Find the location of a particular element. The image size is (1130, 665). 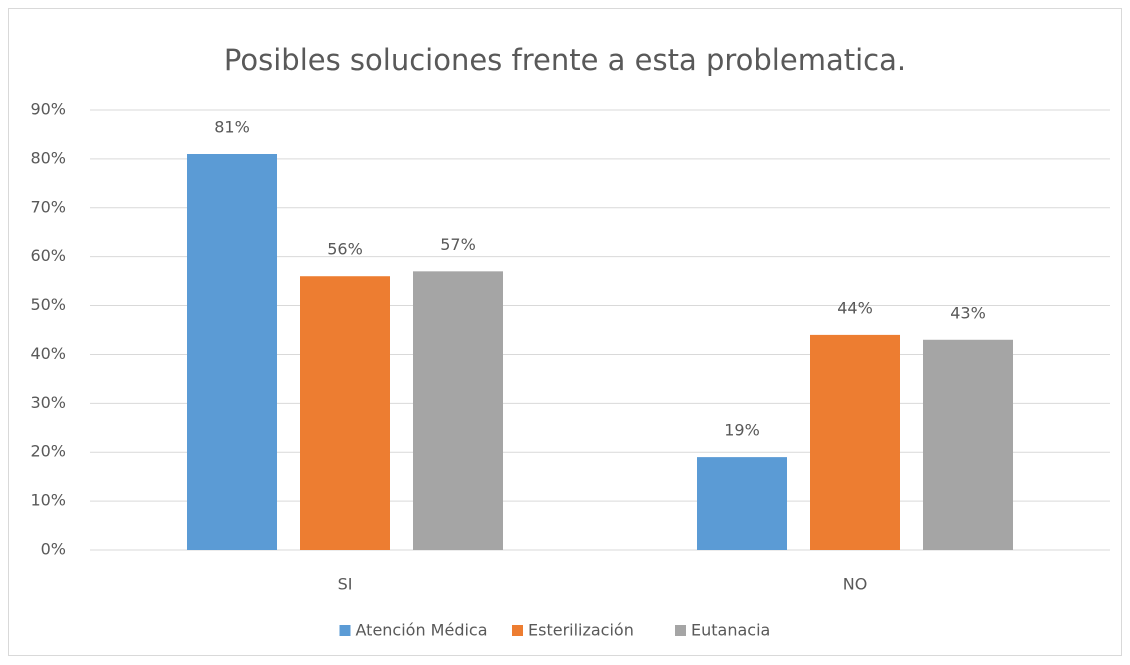

y-tick-label: 20% is located at coordinates (48, 451).